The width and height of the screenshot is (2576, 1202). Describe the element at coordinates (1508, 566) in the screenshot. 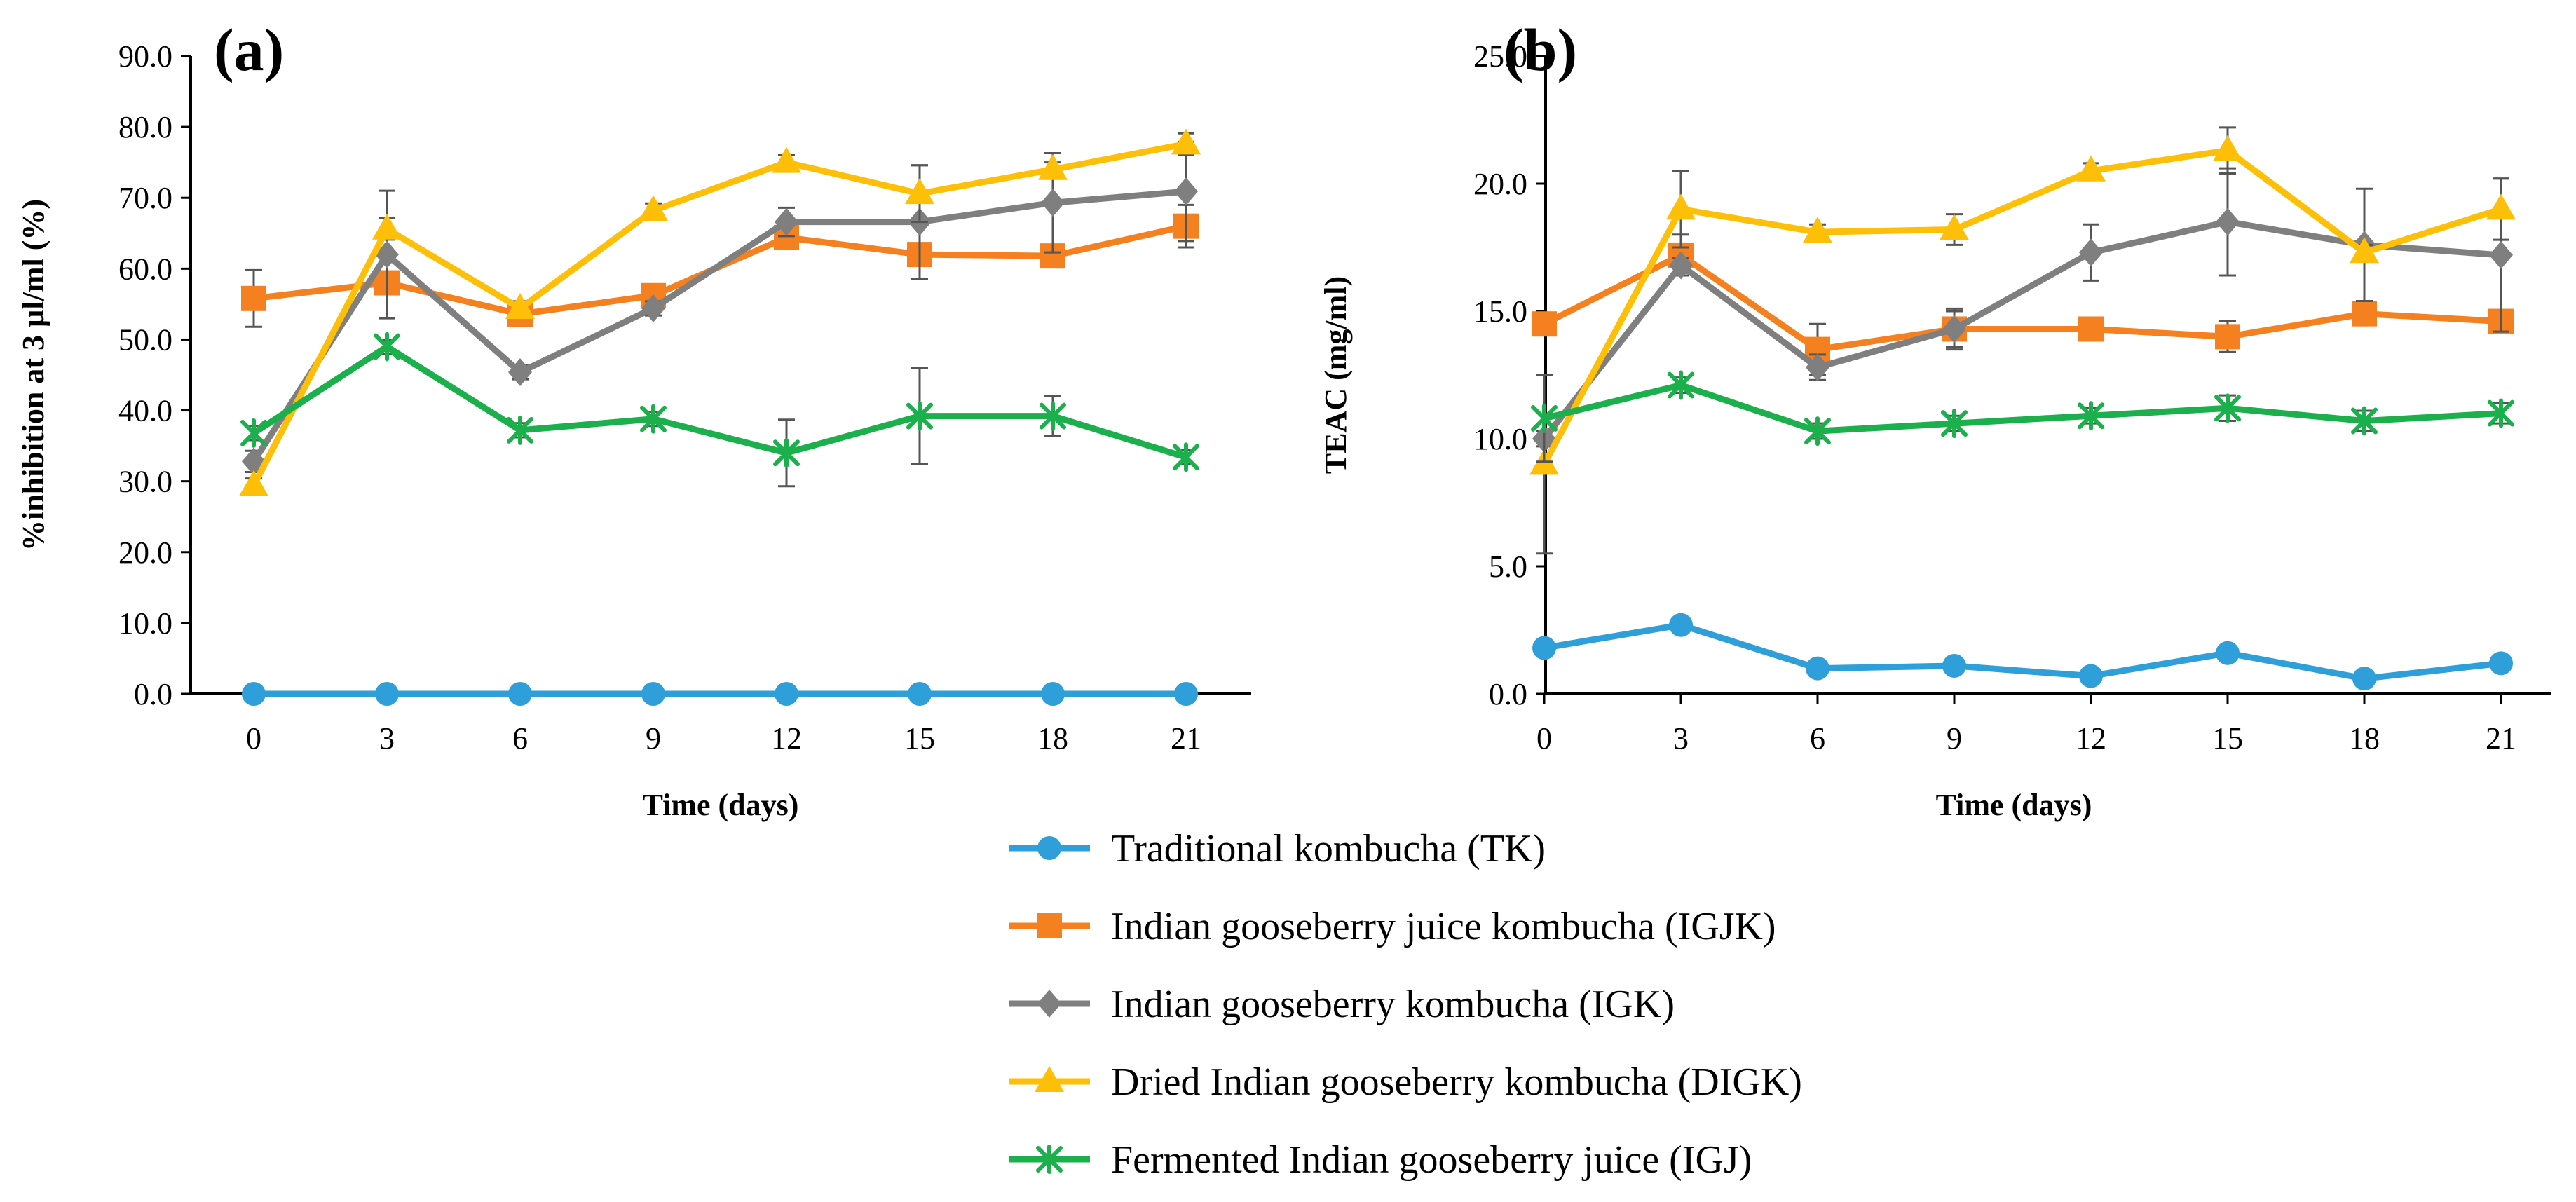

I see `y-tick-label: 5.0` at that location.